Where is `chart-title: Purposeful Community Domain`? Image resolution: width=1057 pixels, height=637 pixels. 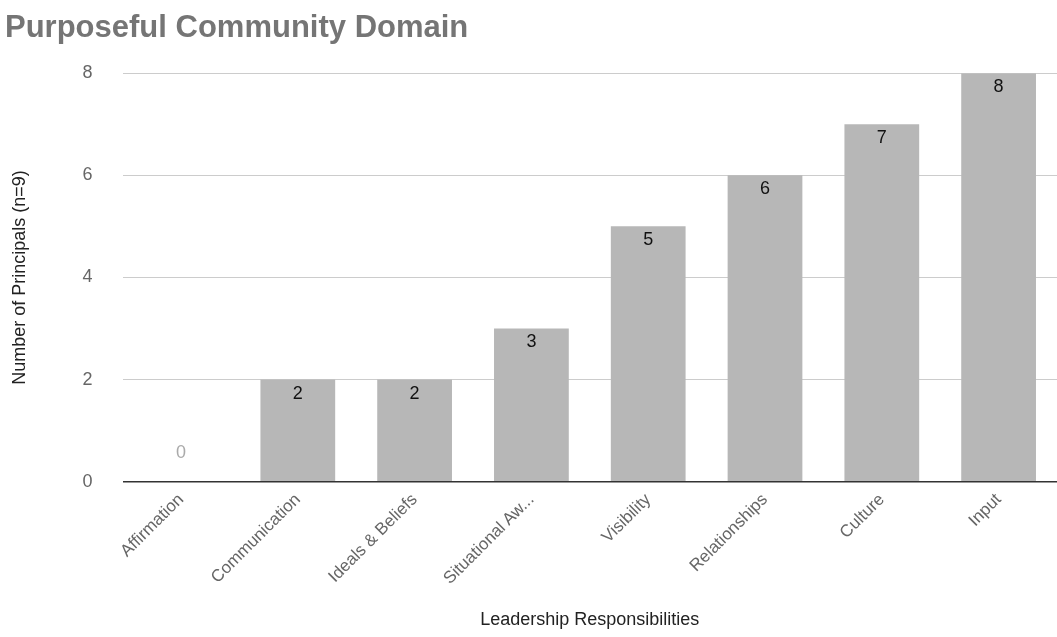
chart-title: Purposeful Community Domain is located at coordinates (237, 27).